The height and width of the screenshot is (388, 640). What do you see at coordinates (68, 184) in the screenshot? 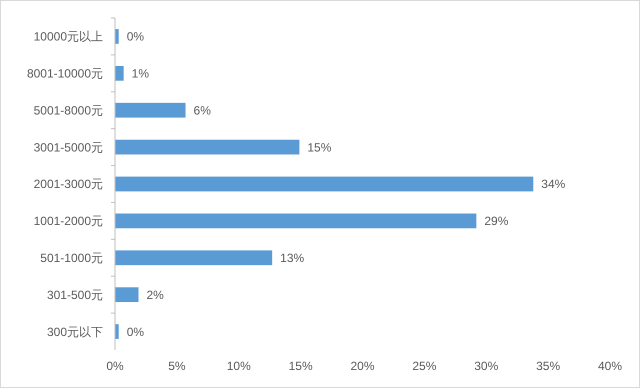
I see `y-tick-label: 2001-3000元` at bounding box center [68, 184].